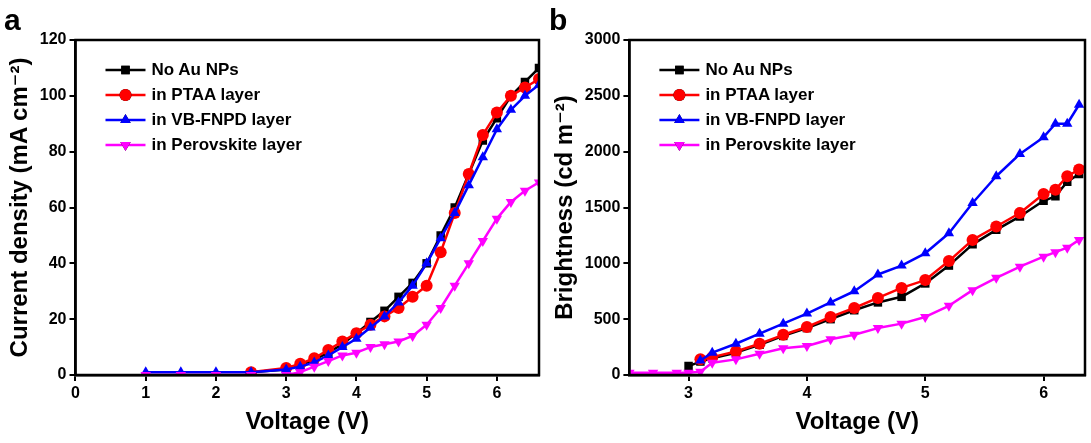 The height and width of the screenshot is (443, 1091). I want to click on y-tick-label: 100, so click(53, 95).